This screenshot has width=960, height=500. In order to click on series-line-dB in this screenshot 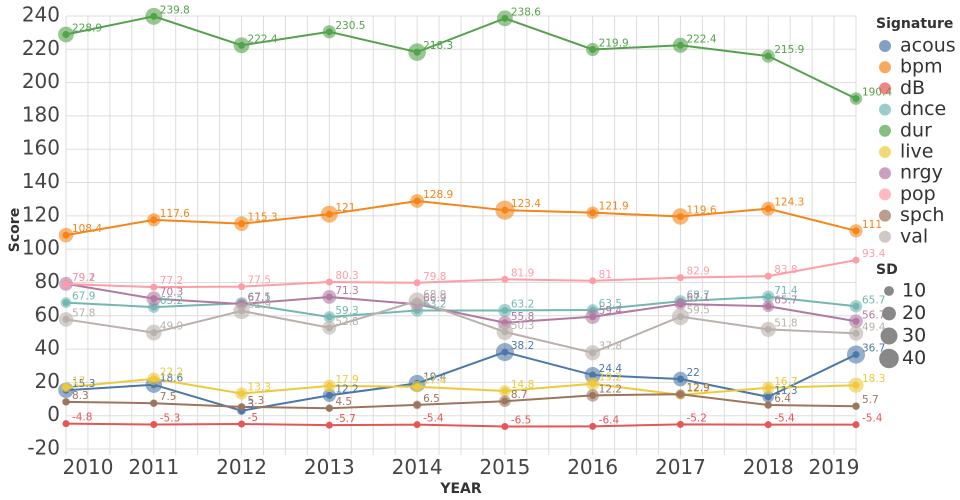, I will do `click(460, 425)`.